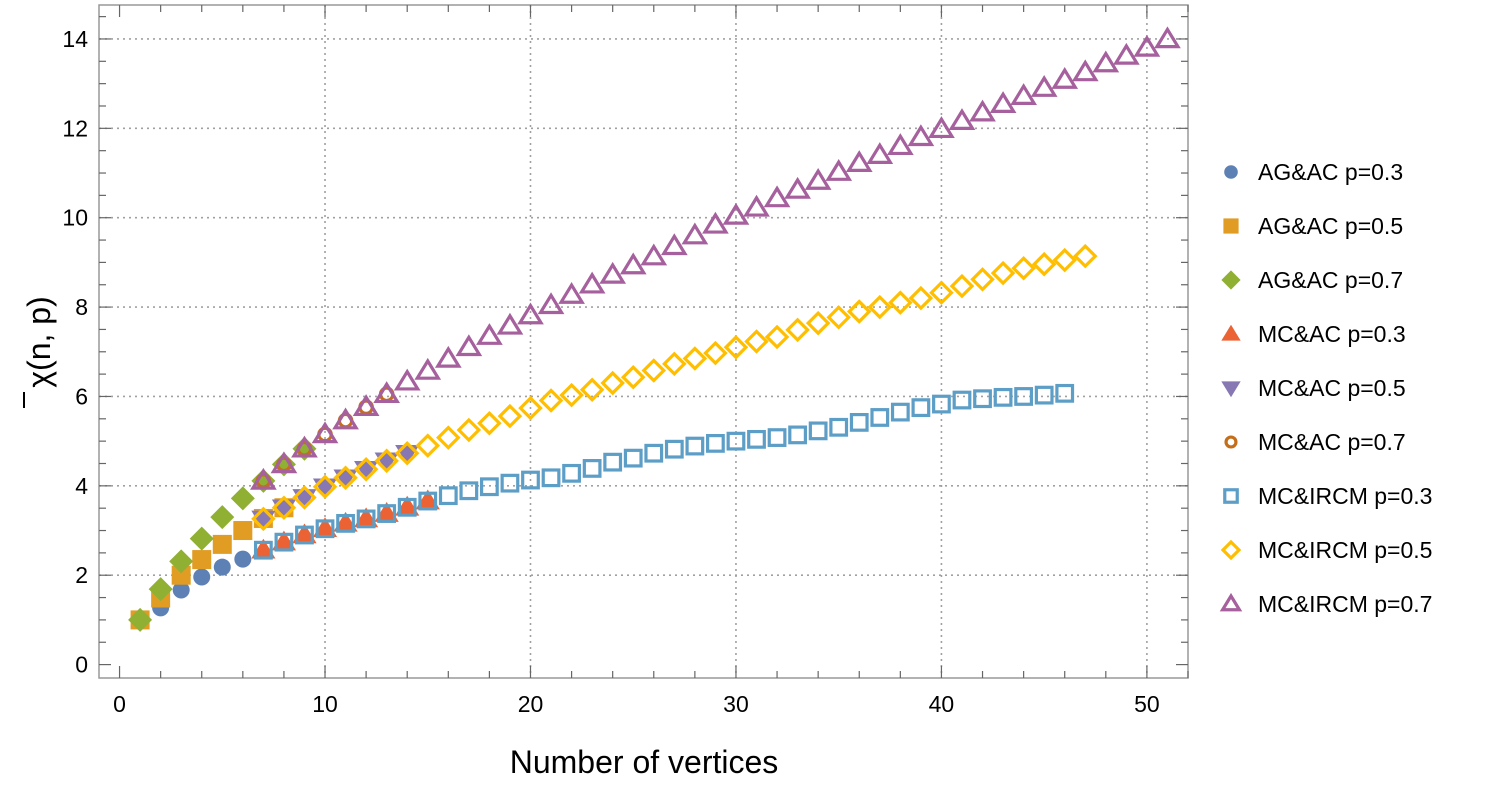 This screenshot has height=786, width=1495. I want to click on legend-label: MC&AC p=0.3, so click(1332, 334).